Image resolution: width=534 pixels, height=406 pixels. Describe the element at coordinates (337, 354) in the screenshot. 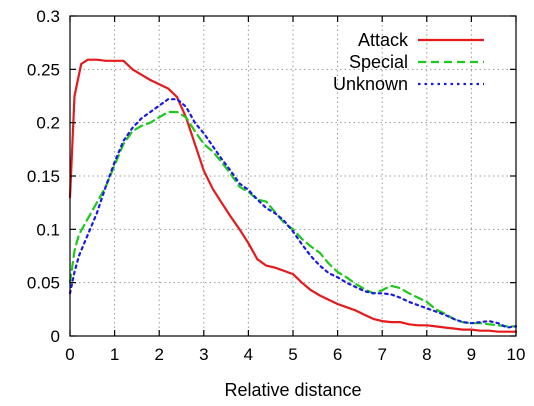

I see `x-tick-label: 6` at that location.